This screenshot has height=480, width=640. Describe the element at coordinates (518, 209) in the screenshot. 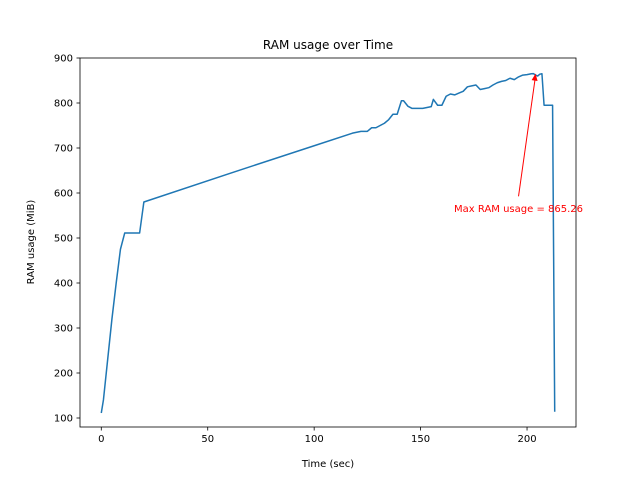

I see `max-ram-annotation: Max RAM usage = 865.26` at that location.